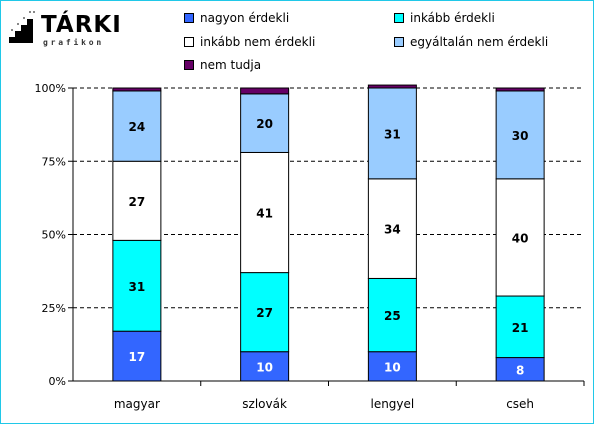 This screenshot has width=594, height=424. I want to click on y-tick-label: 0%, so click(57, 381).